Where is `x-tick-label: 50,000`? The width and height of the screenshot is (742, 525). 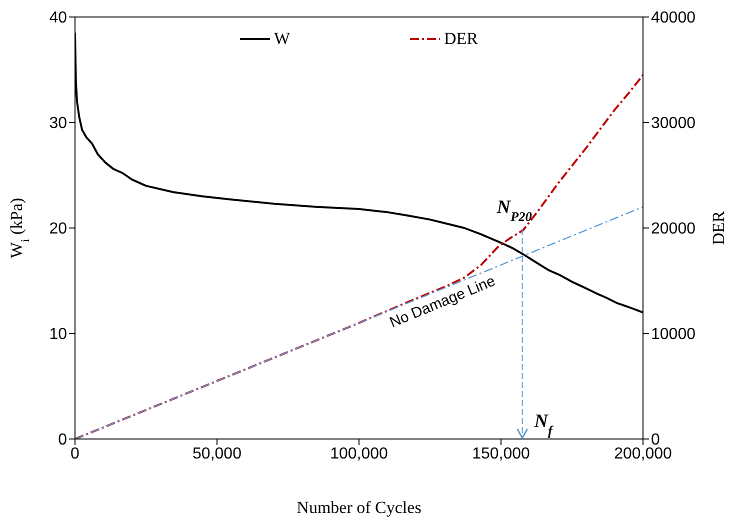
x-tick-label: 50,000 is located at coordinates (217, 453).